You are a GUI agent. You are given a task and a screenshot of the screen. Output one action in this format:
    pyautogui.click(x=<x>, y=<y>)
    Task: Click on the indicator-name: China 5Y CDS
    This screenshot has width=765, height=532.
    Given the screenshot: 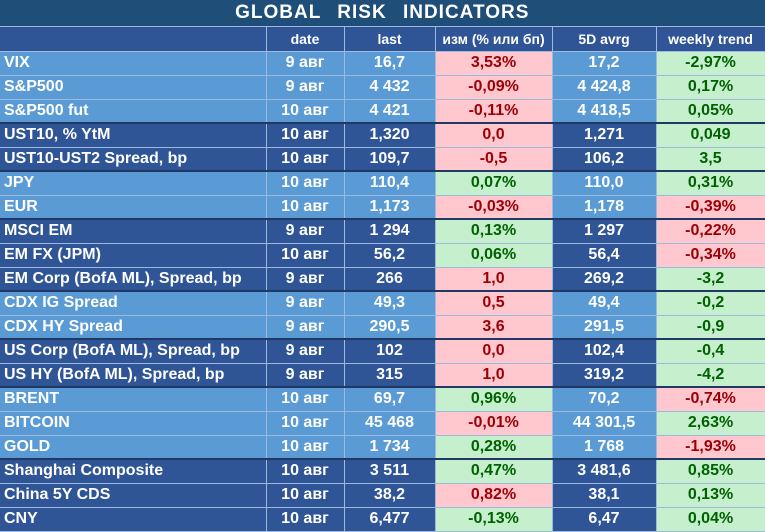 What is the action you would take?
    pyautogui.click(x=133, y=495)
    